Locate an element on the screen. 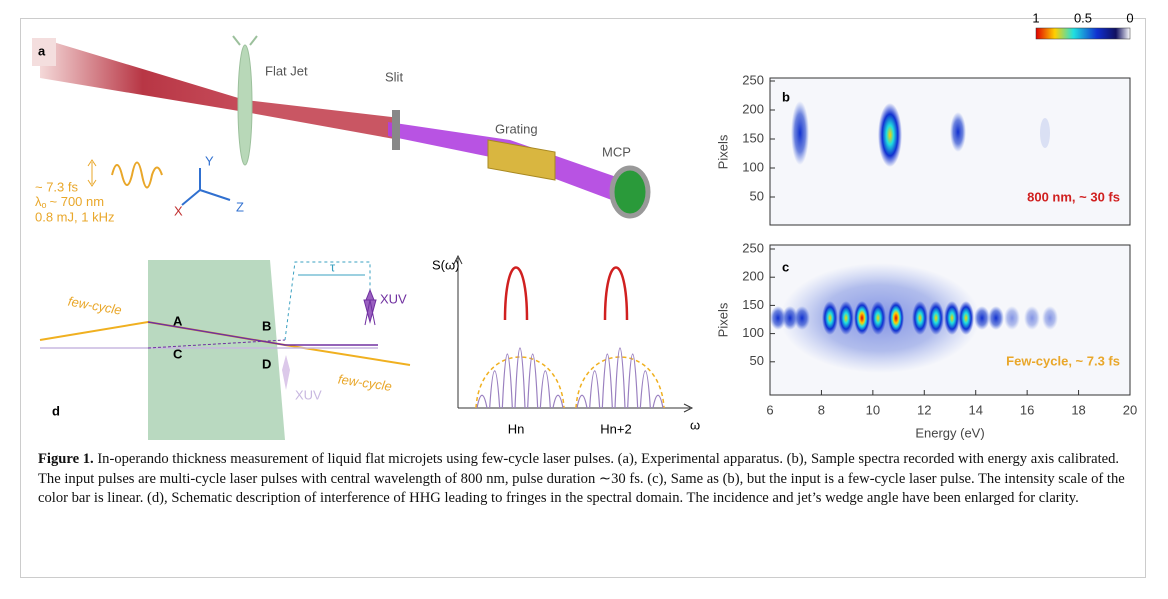 Image resolution: width=1168 pixels, height=599 pixels. spectrum-diagram is located at coordinates (573, 333).